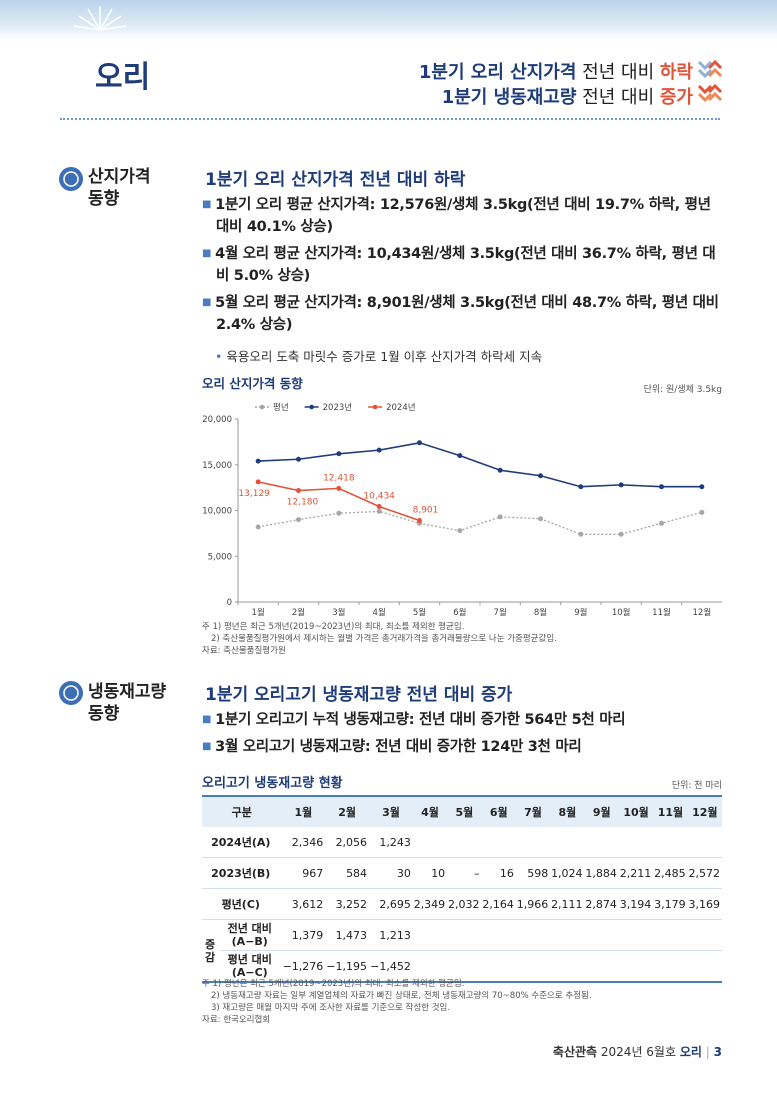  Describe the element at coordinates (331, 1008) in the screenshot. I see `note: 3) 재고량은 매월 마지막 주에 조사한 자료를 기준으로 작성한 것임.` at that location.